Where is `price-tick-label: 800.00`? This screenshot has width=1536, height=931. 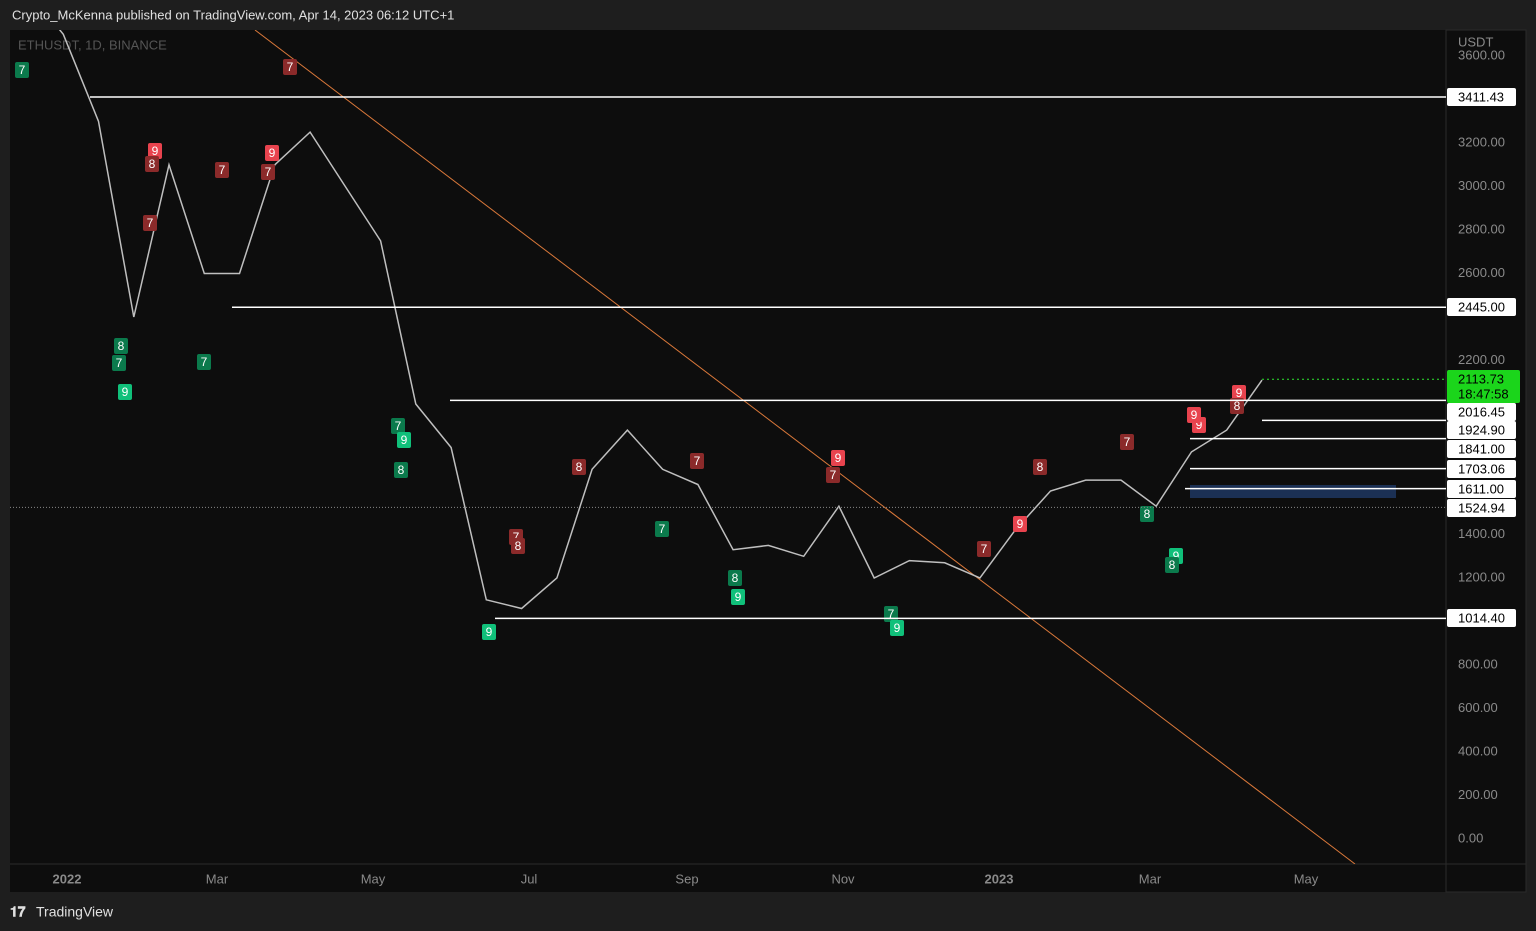
price-tick-label: 800.00 is located at coordinates (1478, 663).